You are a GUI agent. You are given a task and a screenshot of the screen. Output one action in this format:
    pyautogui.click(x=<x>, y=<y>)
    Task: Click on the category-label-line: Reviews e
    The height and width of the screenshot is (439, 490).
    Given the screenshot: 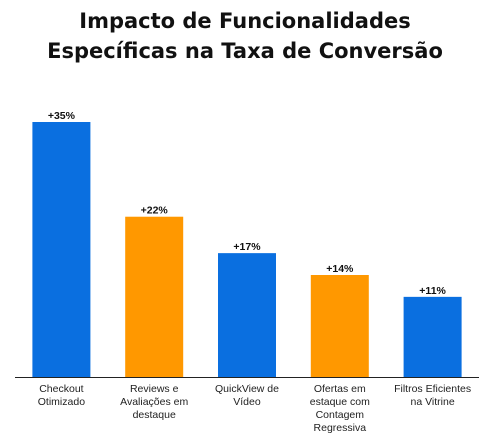 What is the action you would take?
    pyautogui.click(x=154, y=389)
    